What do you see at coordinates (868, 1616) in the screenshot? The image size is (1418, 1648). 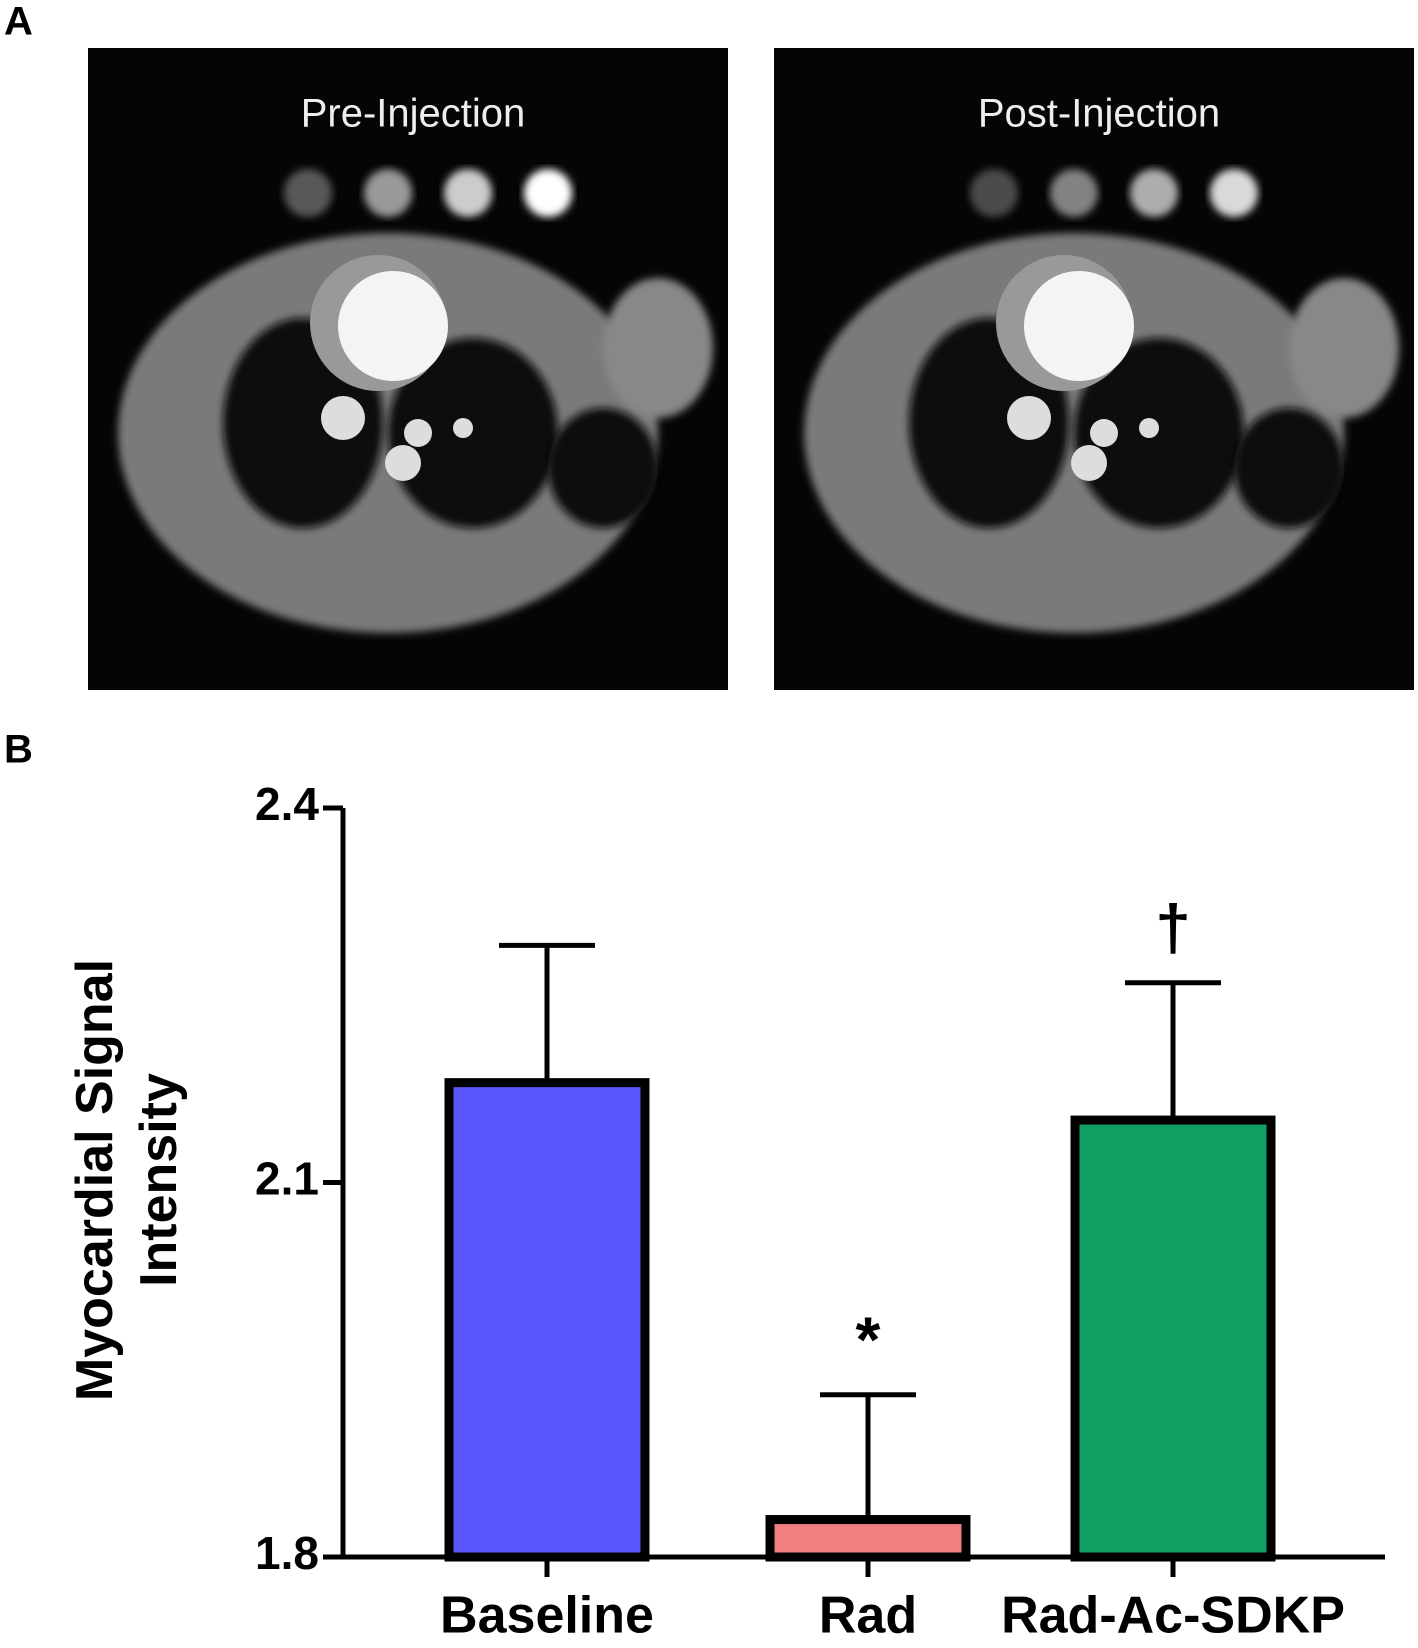 I see `x-tick-label: Rad` at bounding box center [868, 1616].